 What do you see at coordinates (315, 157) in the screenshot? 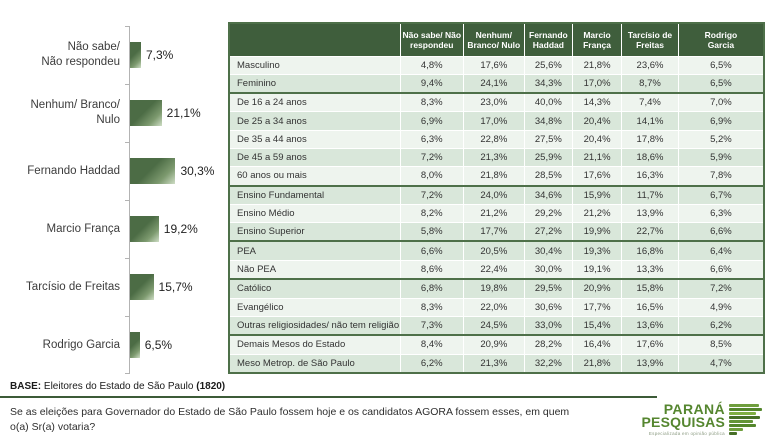
I see `row-label: De 45 a 59 anos` at bounding box center [315, 157].